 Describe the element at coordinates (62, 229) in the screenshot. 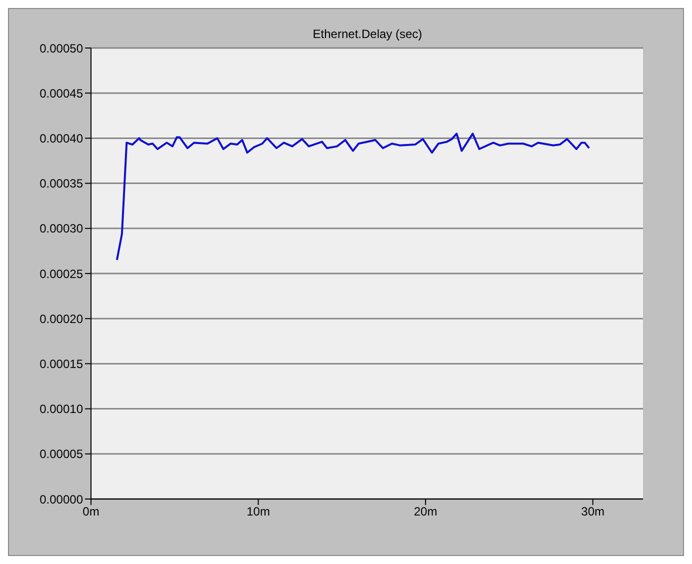

I see `y-tick-label: 0.00030` at that location.